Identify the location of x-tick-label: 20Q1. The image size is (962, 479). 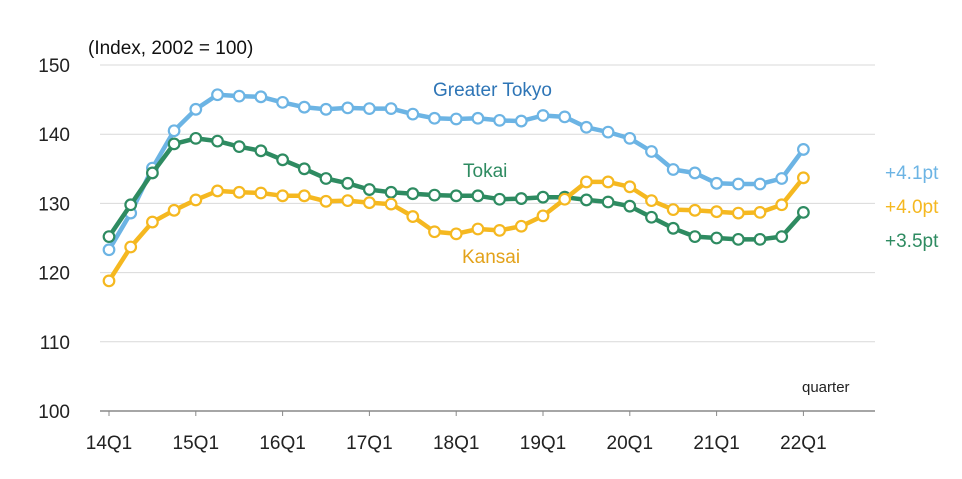
(630, 443).